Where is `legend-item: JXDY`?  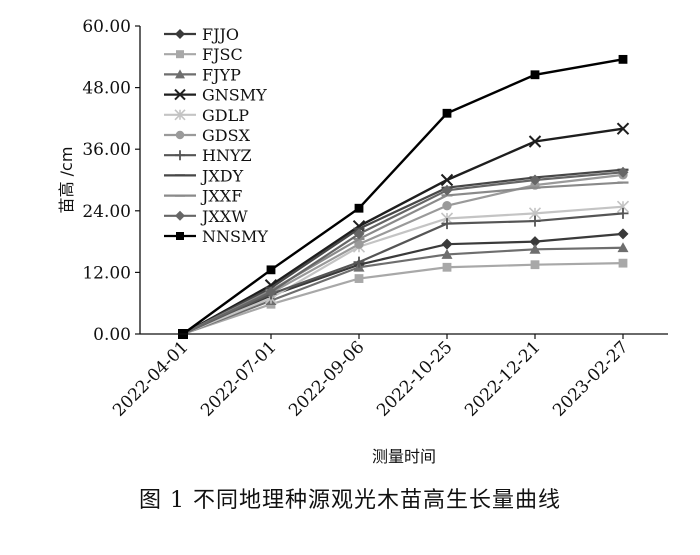
legend-item: JXDY is located at coordinates (204, 175).